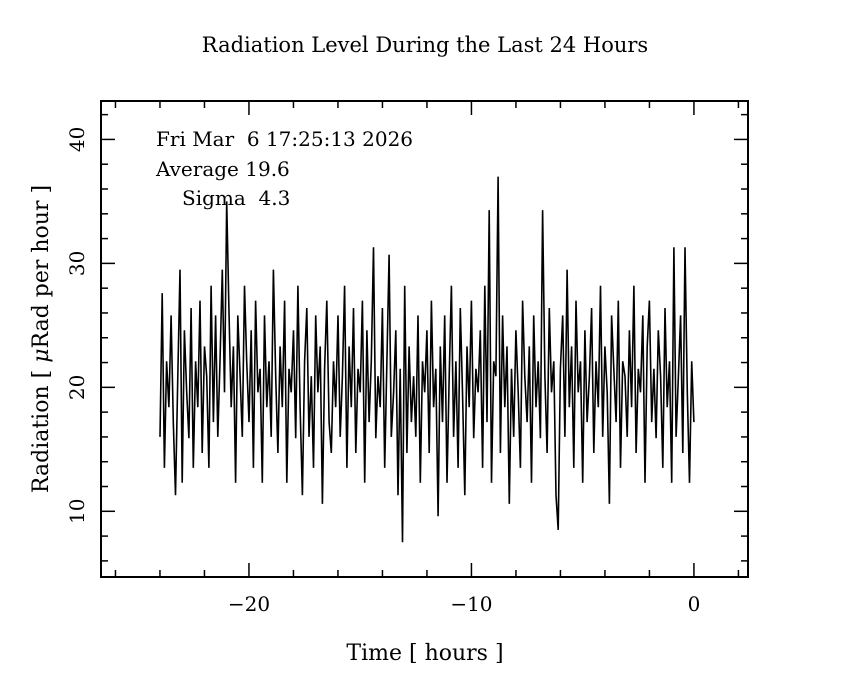 The image size is (850, 680). Describe the element at coordinates (222, 169) in the screenshot. I see `average-annotation: Average 19.6` at that location.